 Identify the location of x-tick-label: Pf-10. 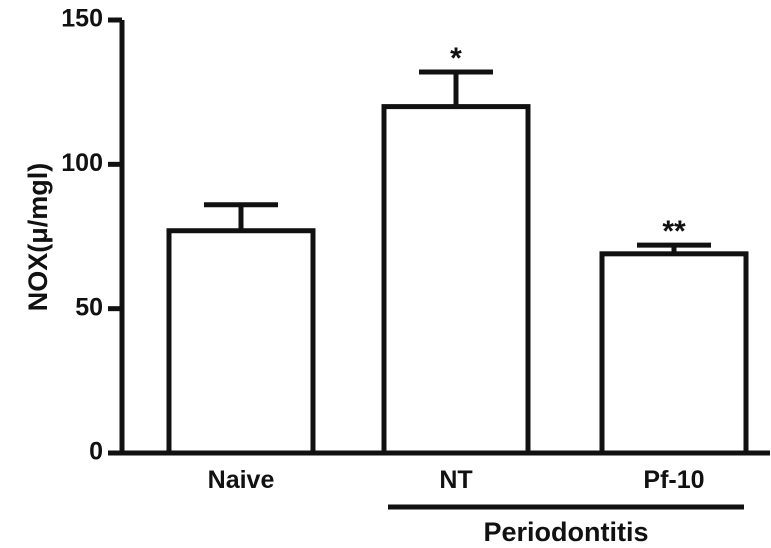
(673, 480).